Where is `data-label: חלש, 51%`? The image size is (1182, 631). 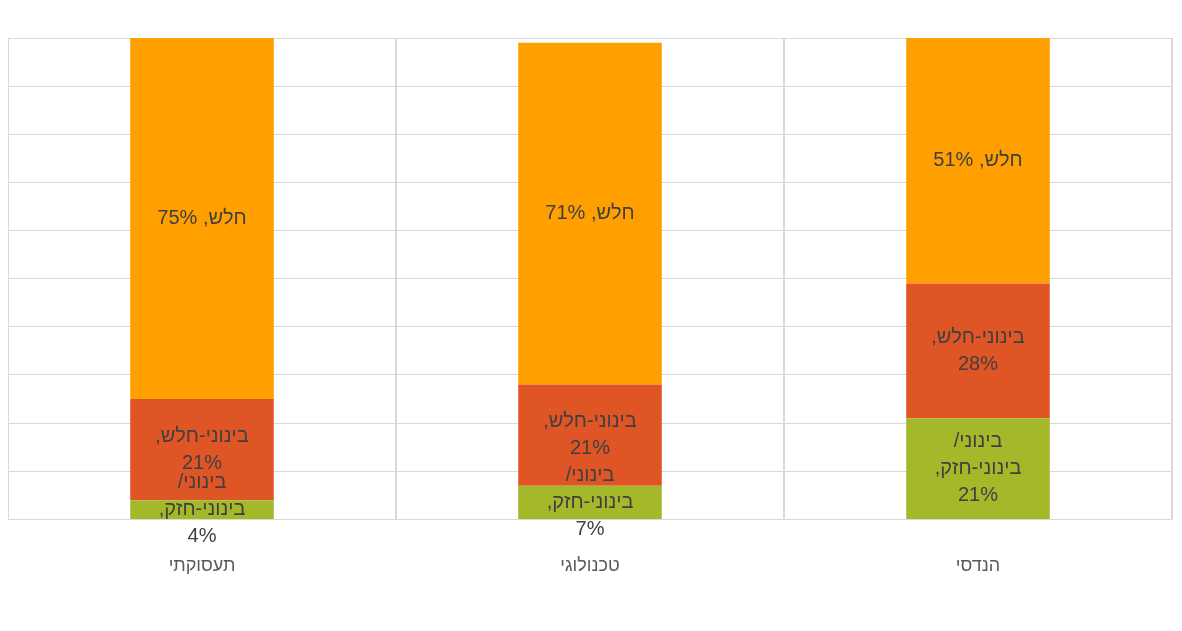 data-label: חלש, 51% is located at coordinates (978, 159).